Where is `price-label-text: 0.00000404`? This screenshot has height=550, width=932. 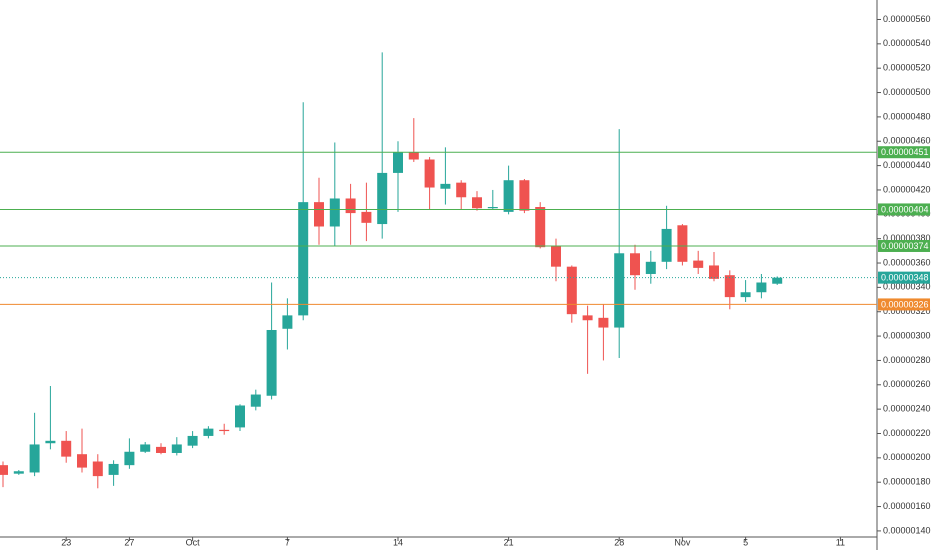
price-label-text: 0.00000404 is located at coordinates (905, 209).